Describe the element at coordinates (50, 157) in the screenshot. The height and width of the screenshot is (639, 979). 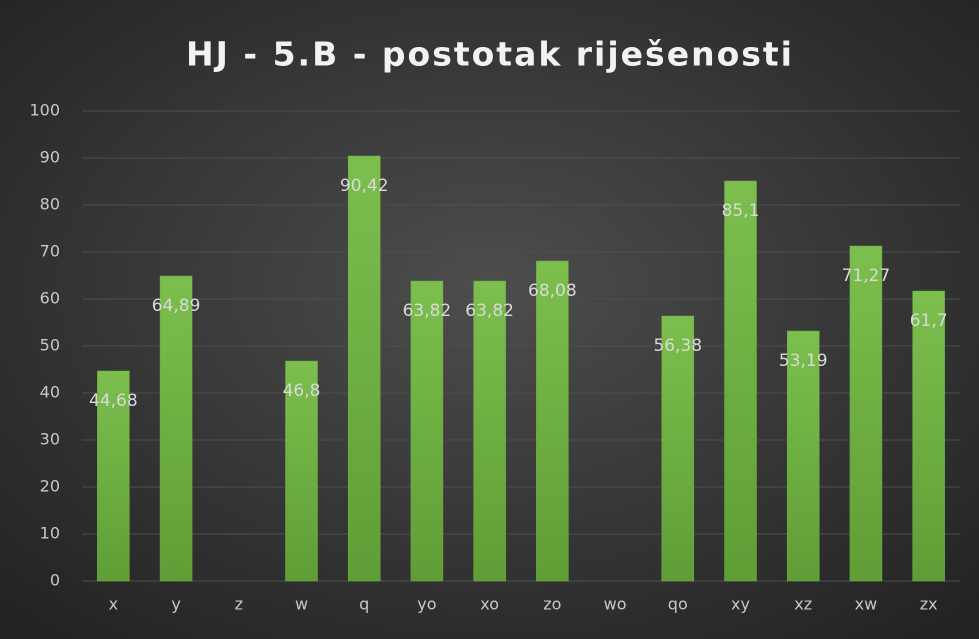
I see `y-tick-label: 90` at that location.